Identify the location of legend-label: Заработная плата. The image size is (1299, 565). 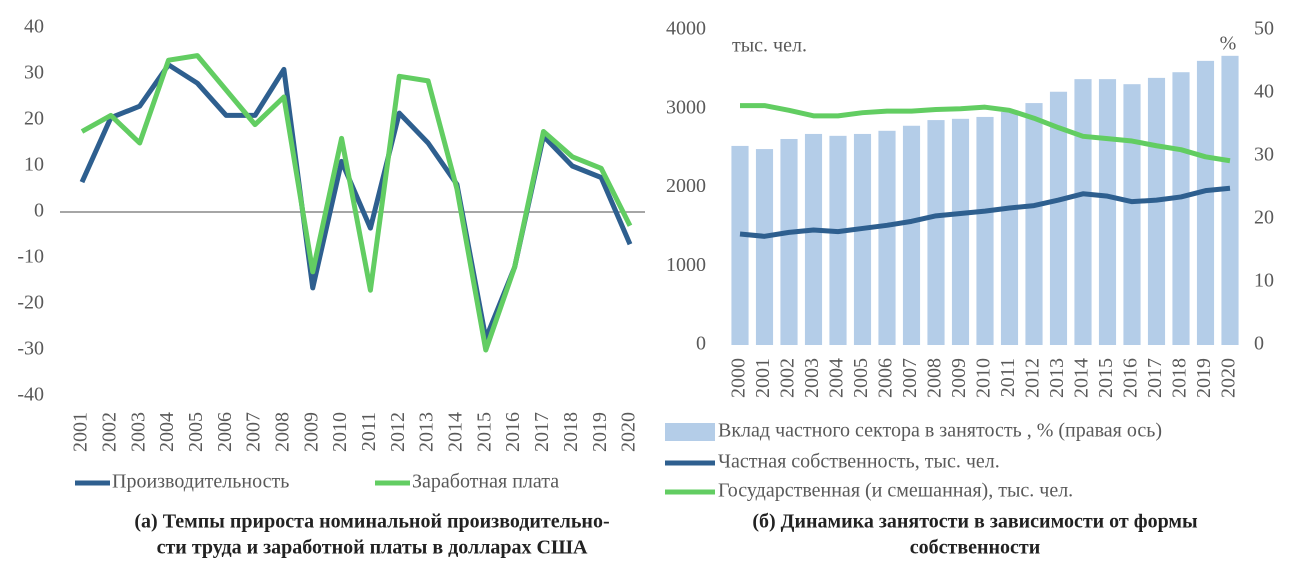
(485, 482).